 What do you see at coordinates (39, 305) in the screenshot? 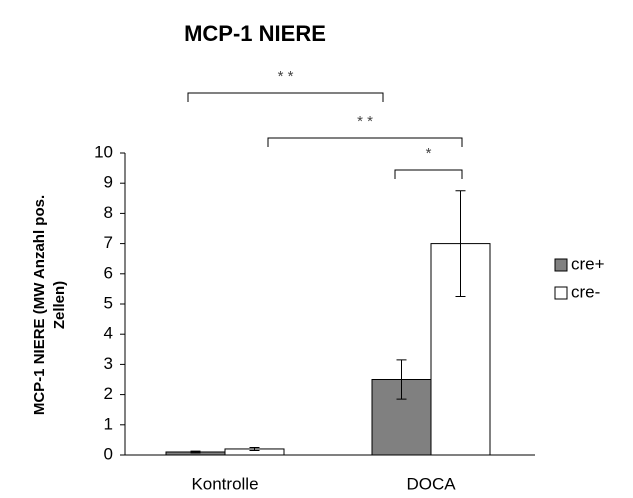
I see `y-axis-label-line: MCP-1 NIERE (MW Anzahl pos.` at bounding box center [39, 305].